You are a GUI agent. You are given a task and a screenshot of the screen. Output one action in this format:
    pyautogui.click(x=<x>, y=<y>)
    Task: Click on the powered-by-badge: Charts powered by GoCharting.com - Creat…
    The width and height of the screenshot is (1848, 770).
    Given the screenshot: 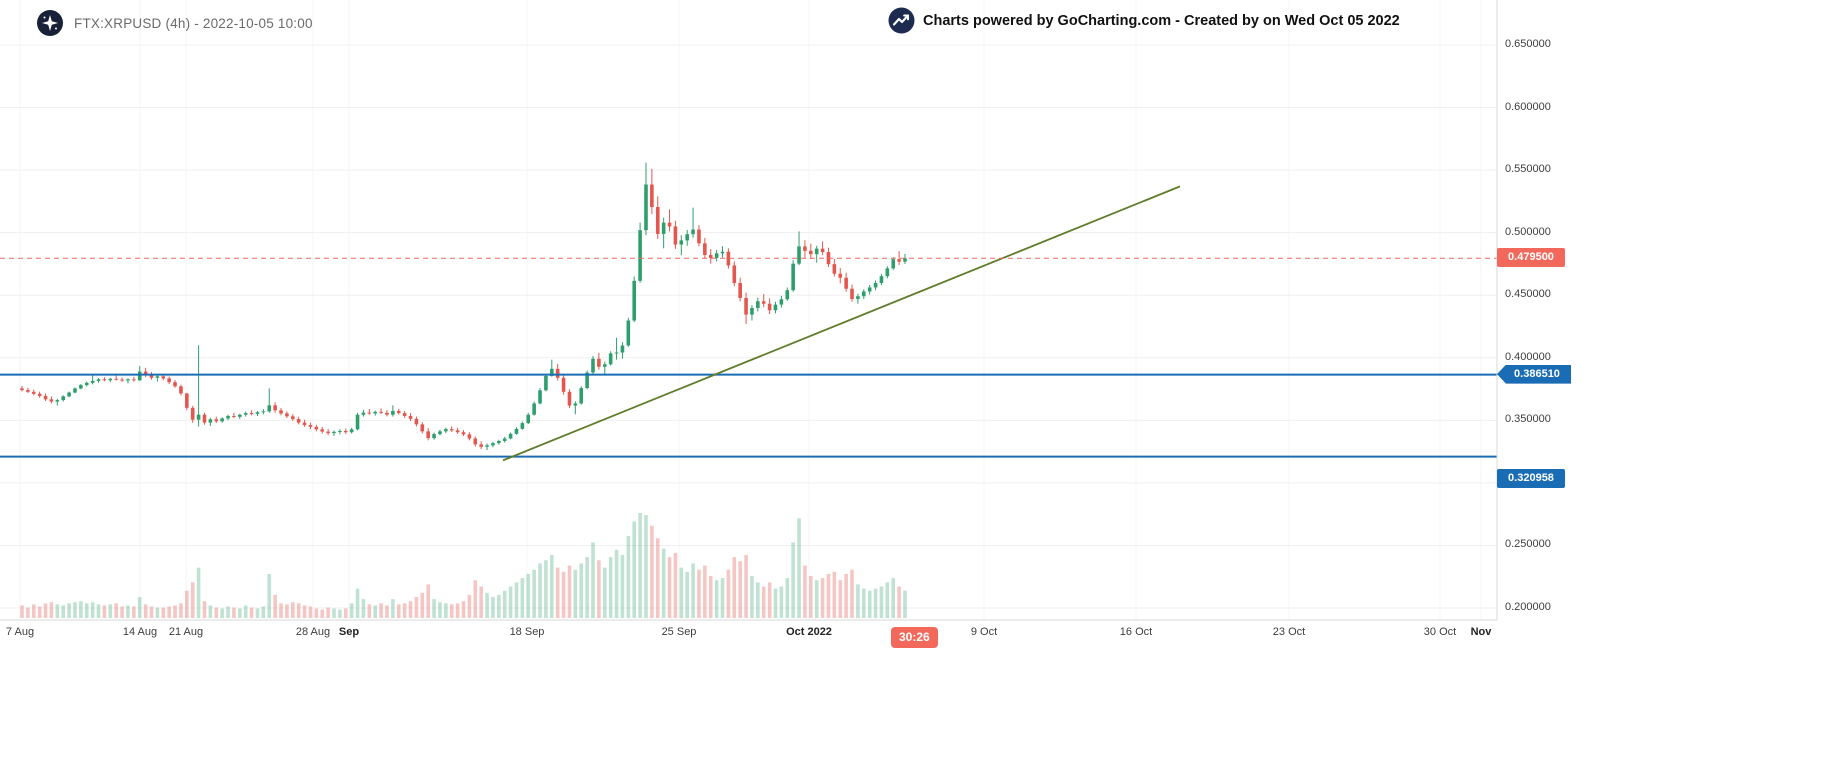 What is the action you would take?
    pyautogui.click(x=1144, y=20)
    